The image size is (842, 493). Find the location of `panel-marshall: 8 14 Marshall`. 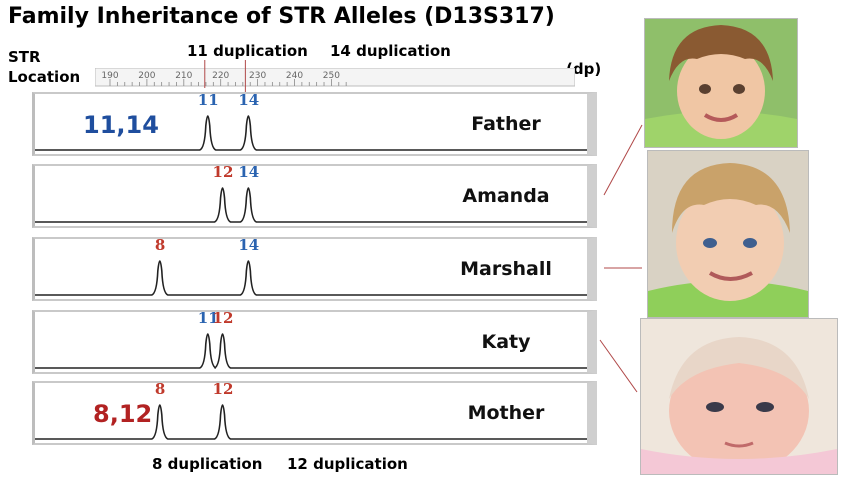

panel-marshall: 8 14 Marshall is located at coordinates (314, 268).